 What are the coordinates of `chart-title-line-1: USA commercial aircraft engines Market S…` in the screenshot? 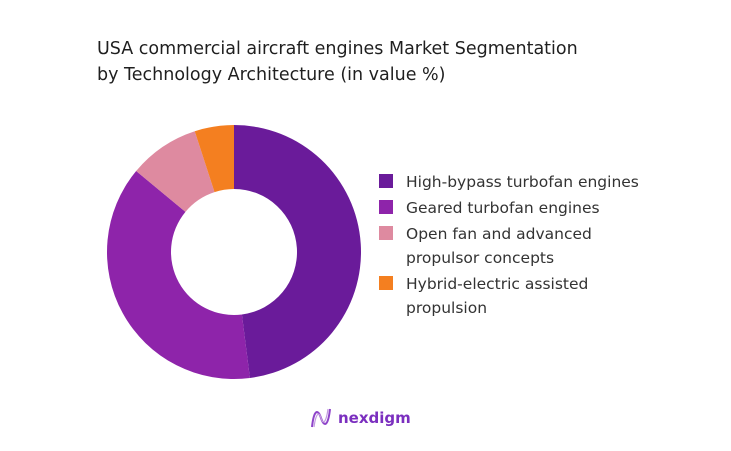 It's located at (337, 49).